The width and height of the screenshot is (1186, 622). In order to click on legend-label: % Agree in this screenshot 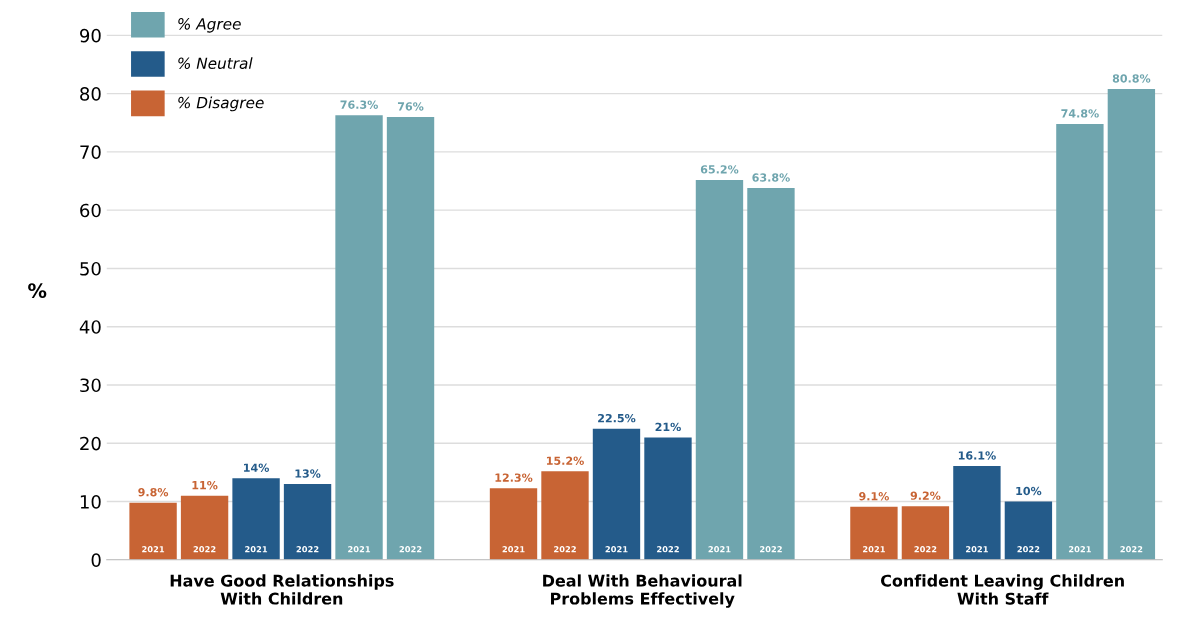, I will do `click(209, 25)`.